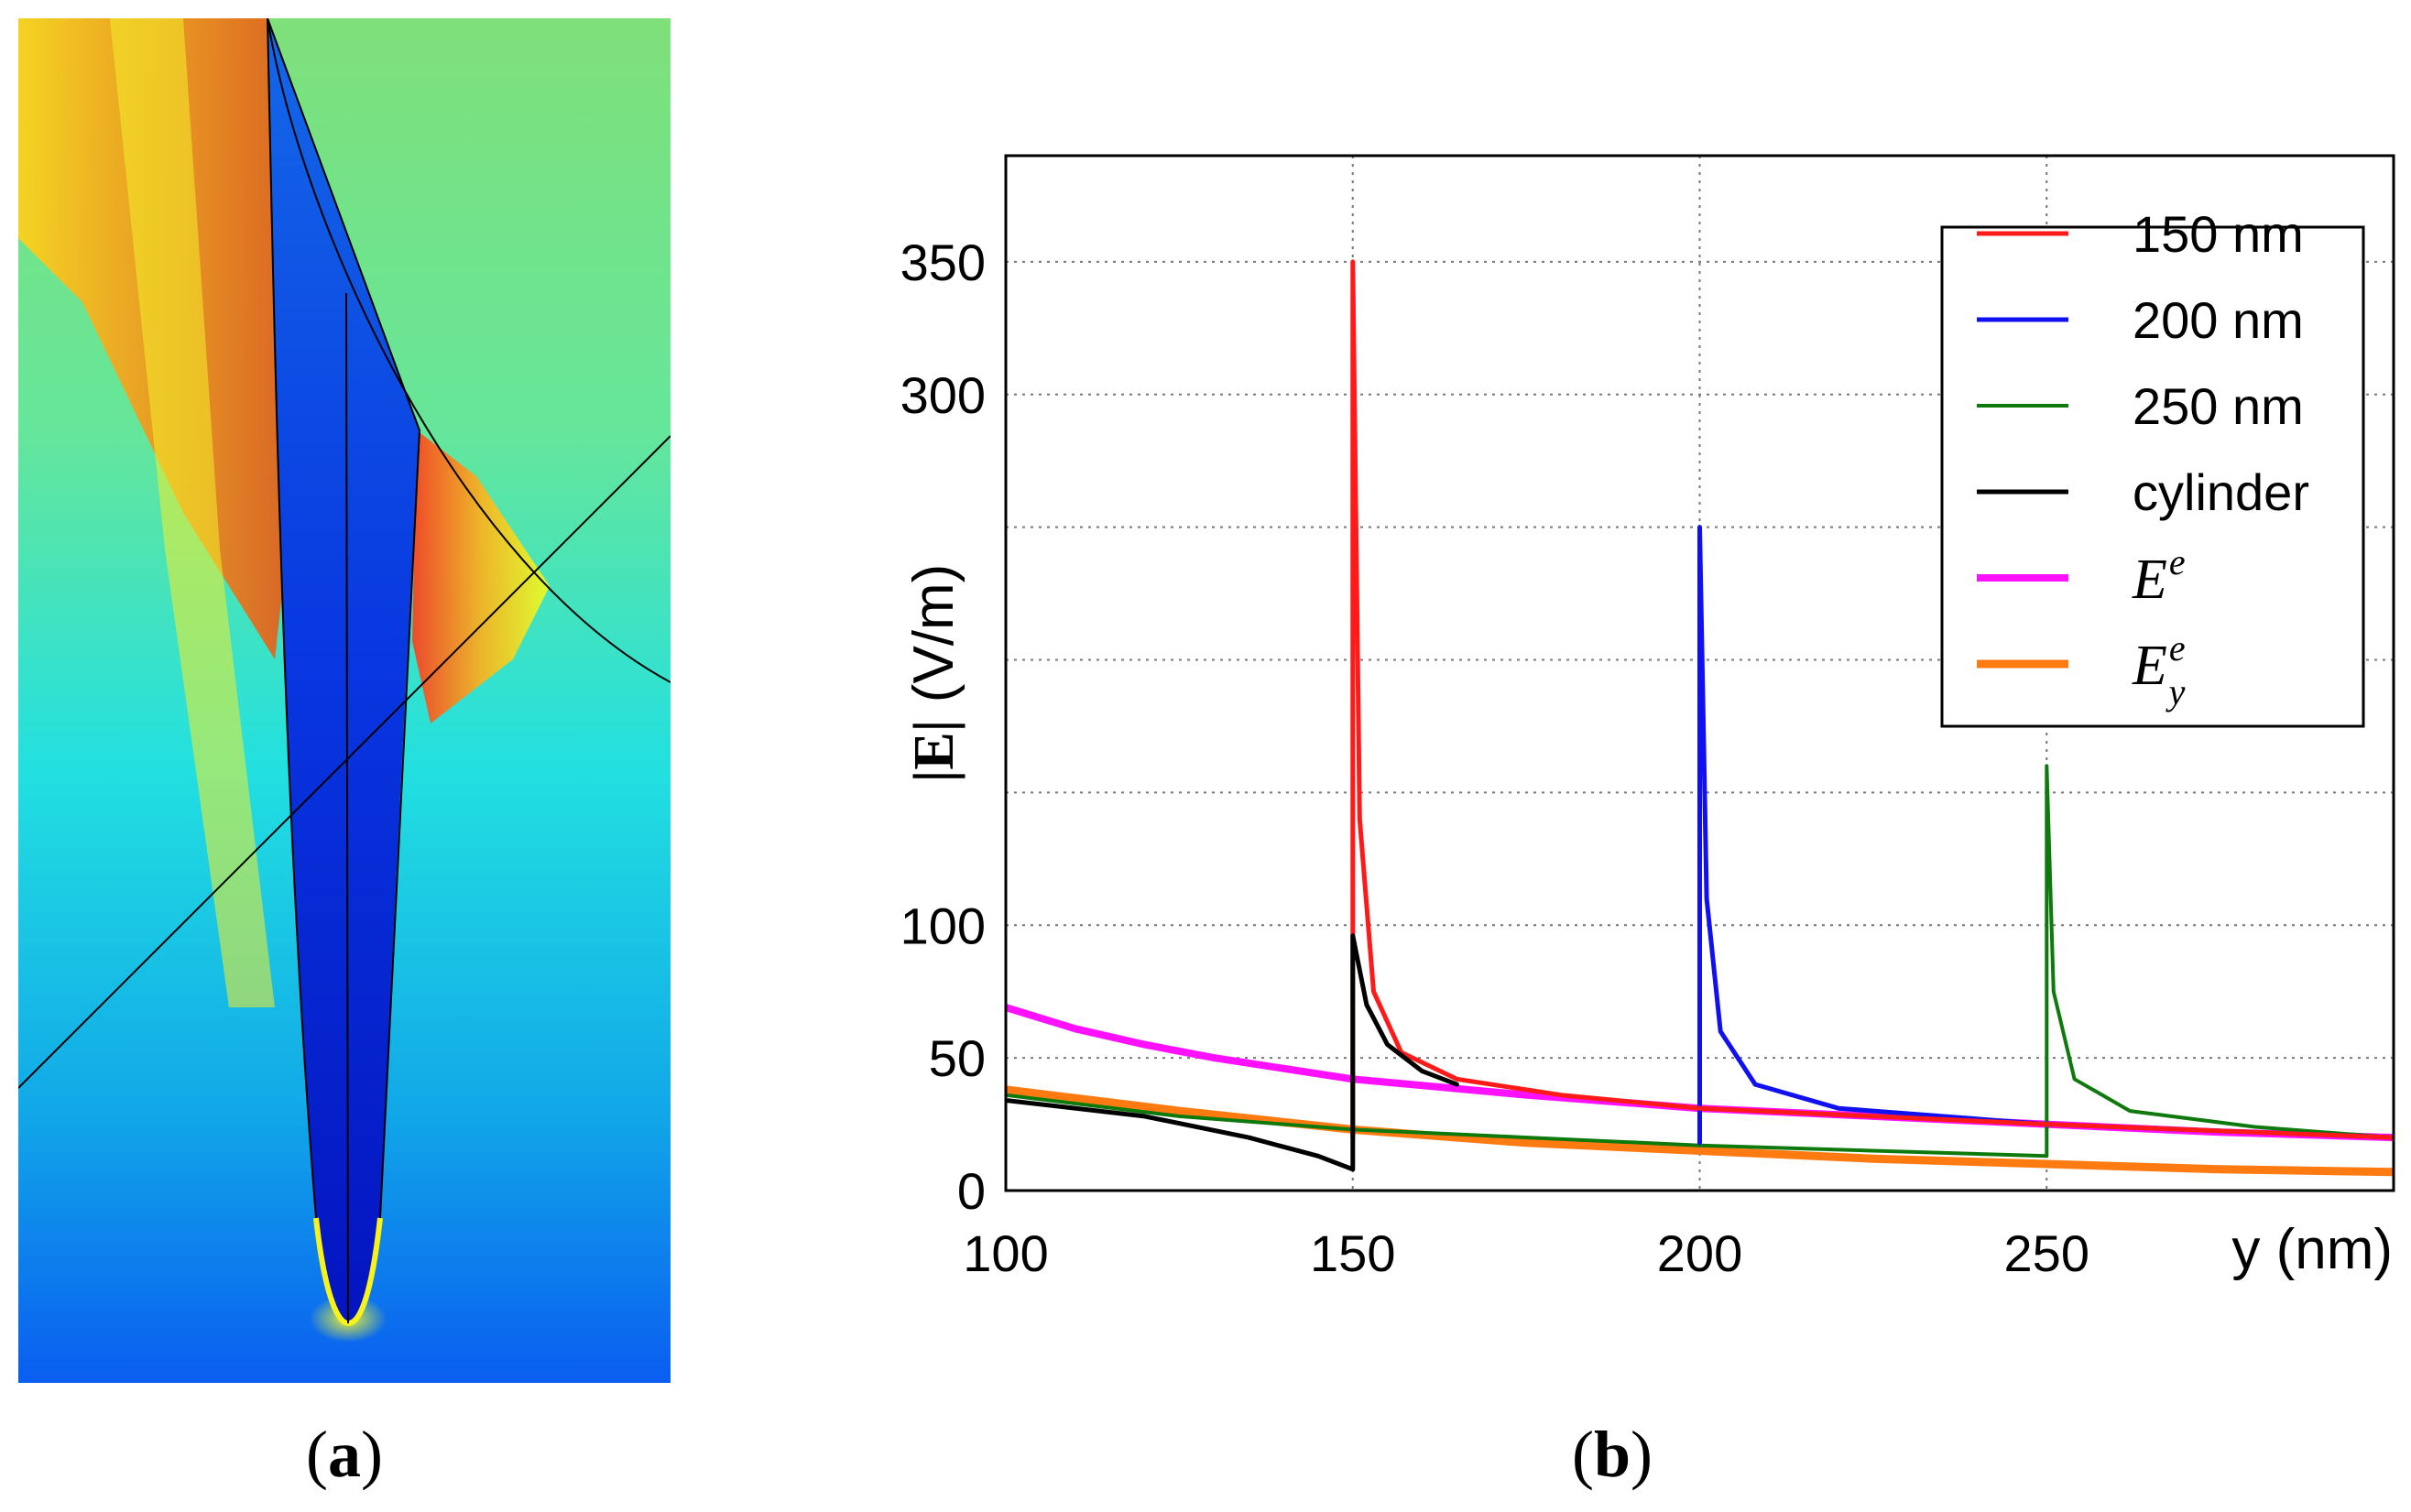 Image resolution: width=2411 pixels, height=1512 pixels. What do you see at coordinates (481, 576) in the screenshot?
I see `hot-region-right` at bounding box center [481, 576].